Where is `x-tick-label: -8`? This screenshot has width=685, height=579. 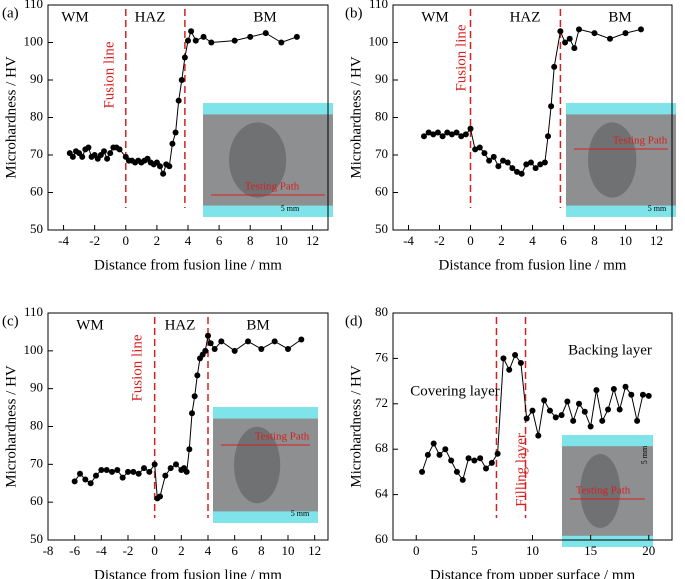
x-tick-label: -8 is located at coordinates (48, 550).